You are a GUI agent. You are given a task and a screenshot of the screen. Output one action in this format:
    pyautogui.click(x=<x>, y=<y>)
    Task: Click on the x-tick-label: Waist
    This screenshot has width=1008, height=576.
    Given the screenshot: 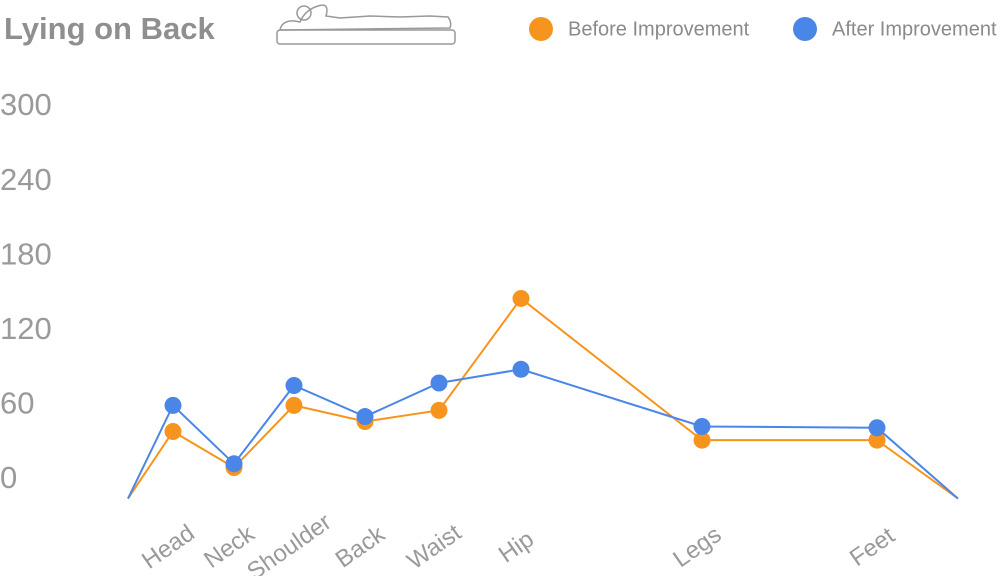 What is the action you would take?
    pyautogui.click(x=434, y=547)
    